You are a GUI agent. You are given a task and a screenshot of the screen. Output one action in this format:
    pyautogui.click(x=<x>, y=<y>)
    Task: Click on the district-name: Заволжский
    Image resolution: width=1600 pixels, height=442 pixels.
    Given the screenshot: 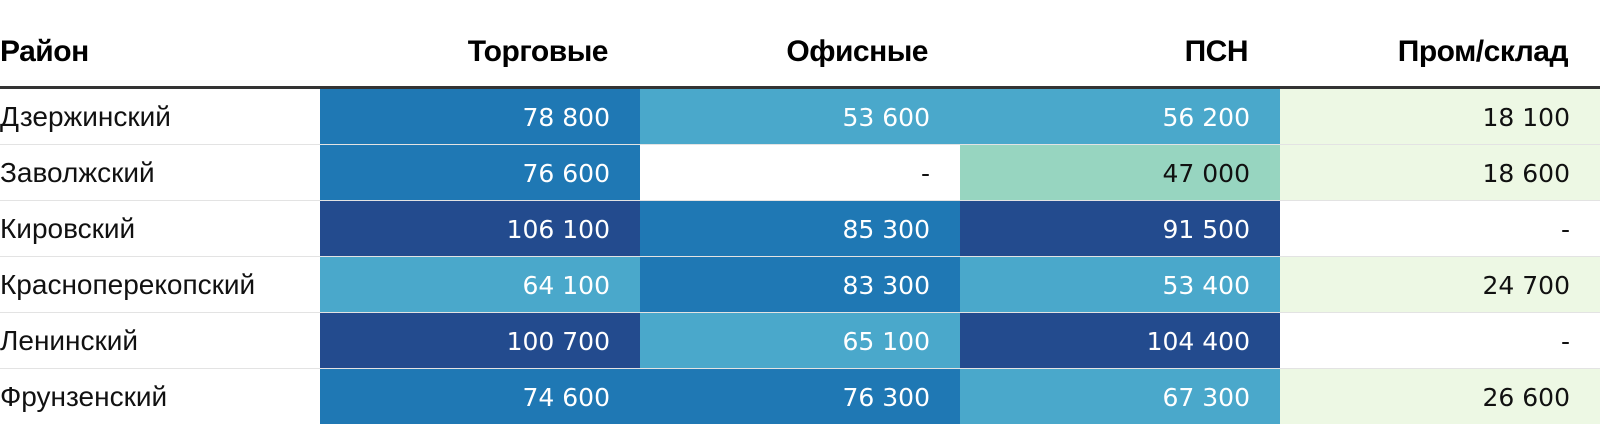 What is the action you would take?
    pyautogui.click(x=77, y=172)
    